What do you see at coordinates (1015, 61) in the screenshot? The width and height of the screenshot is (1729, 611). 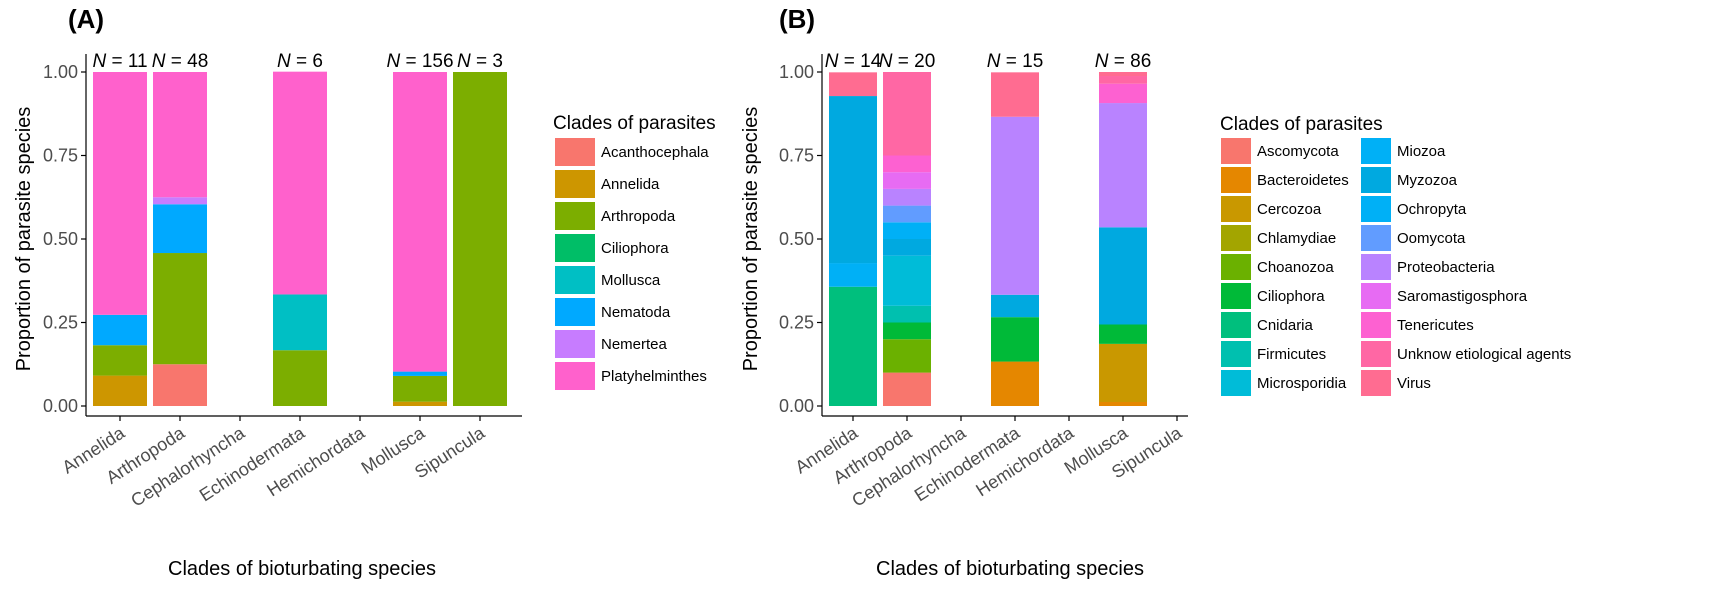 I see `n-count-label: N = 15` at bounding box center [1015, 61].